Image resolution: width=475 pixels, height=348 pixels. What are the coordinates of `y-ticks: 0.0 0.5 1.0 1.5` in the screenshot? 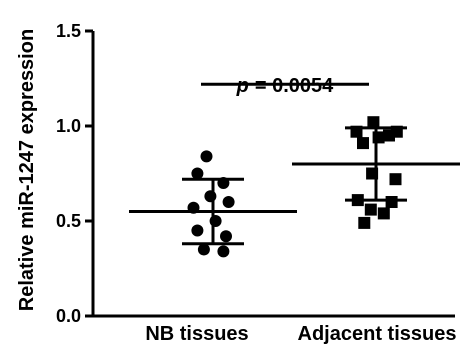 It's located at (74, 173).